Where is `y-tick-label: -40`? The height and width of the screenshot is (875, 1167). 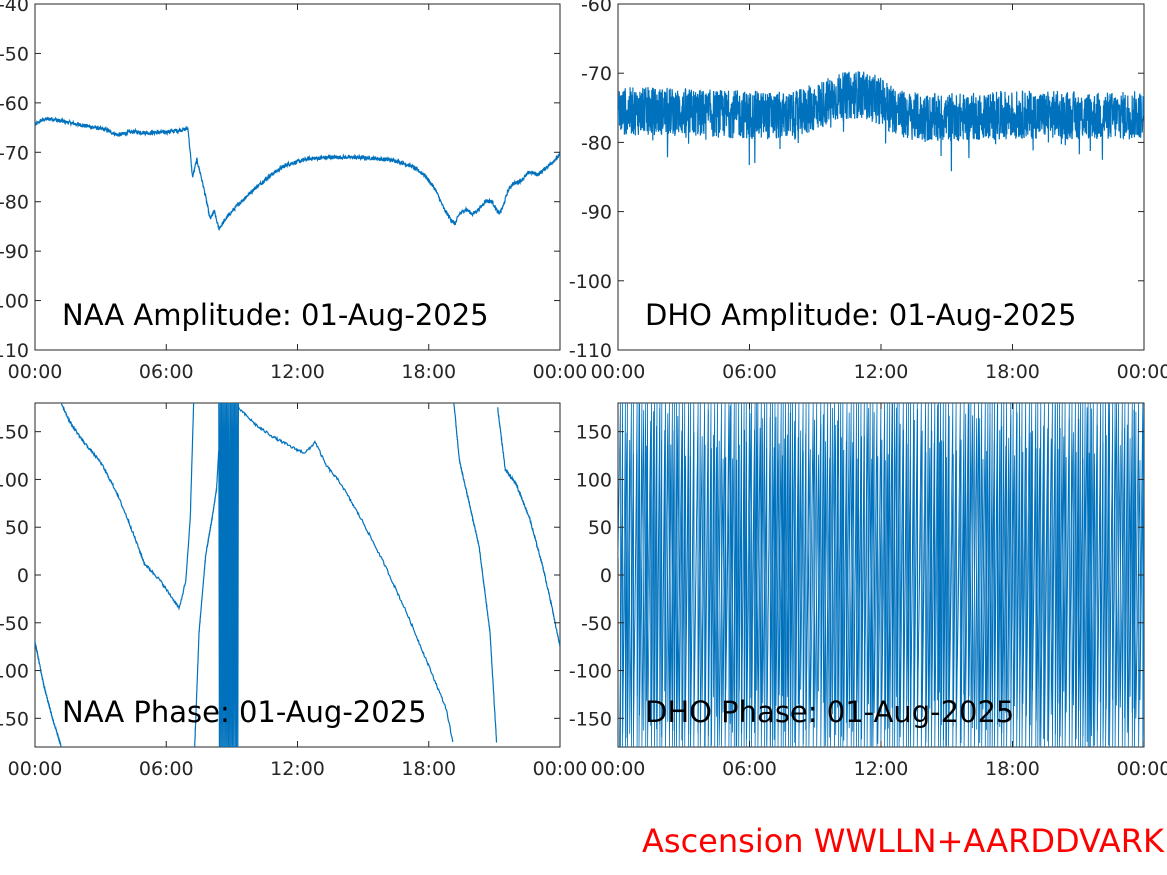
y-tick-label: -40 is located at coordinates (14, 8).